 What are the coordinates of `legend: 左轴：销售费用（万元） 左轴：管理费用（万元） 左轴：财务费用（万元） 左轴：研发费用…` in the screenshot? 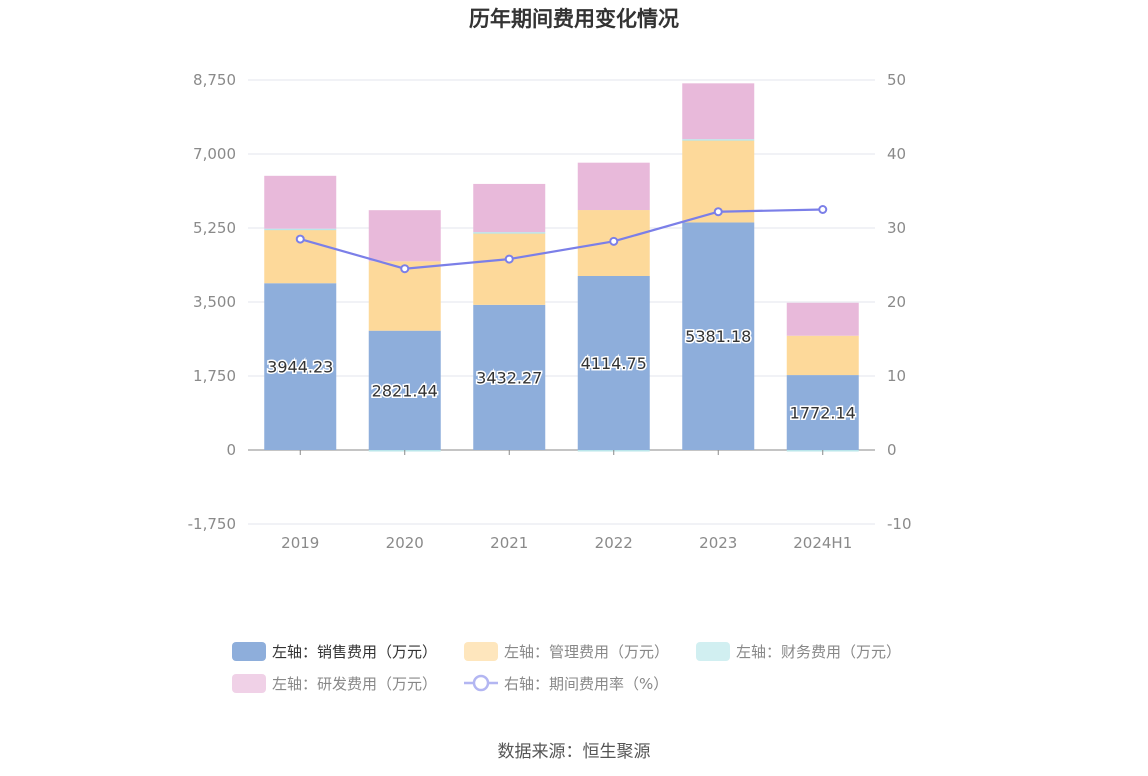 It's located at (566, 667).